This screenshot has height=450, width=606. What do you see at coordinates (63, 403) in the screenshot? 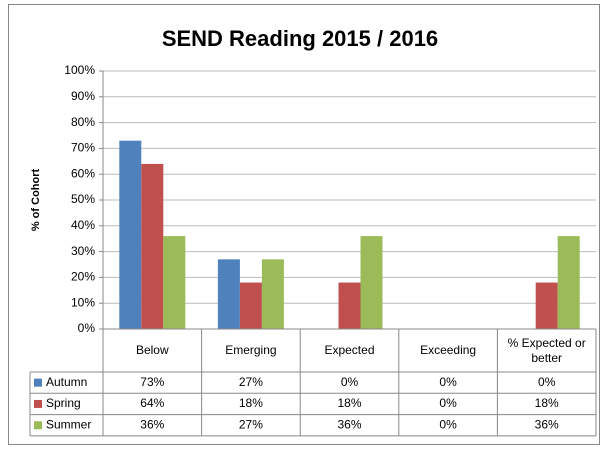
I see `legend-label: Spring` at bounding box center [63, 403].